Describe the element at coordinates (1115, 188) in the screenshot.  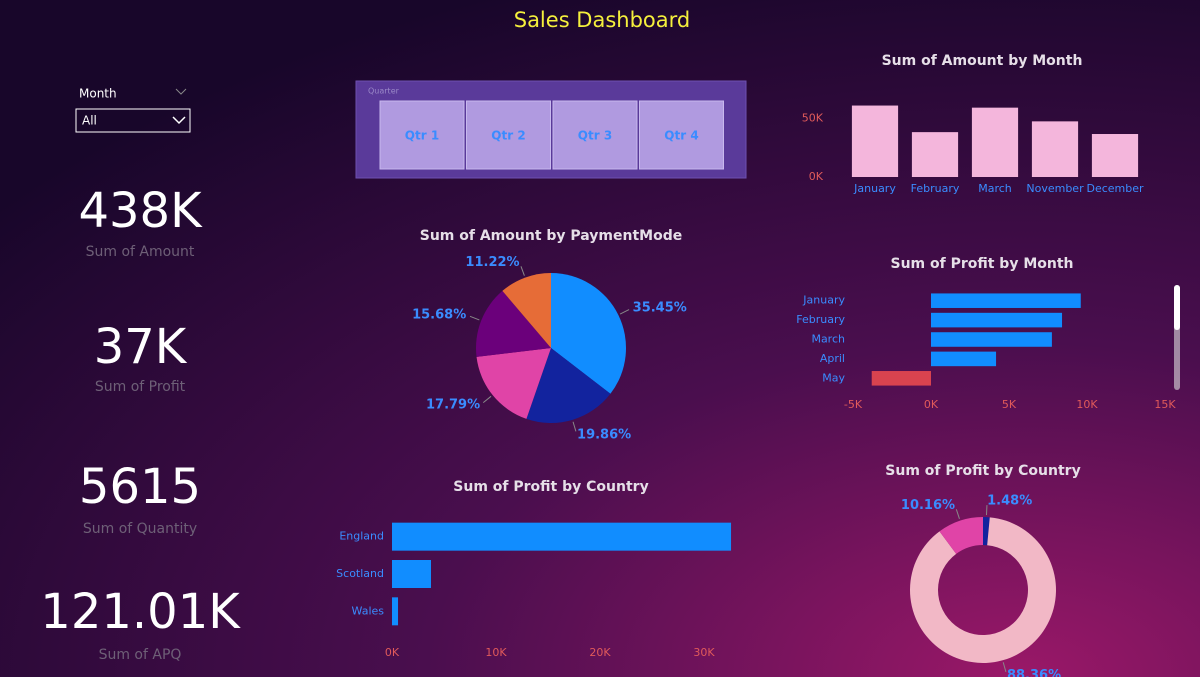
I see `x-tick-label: December` at that location.